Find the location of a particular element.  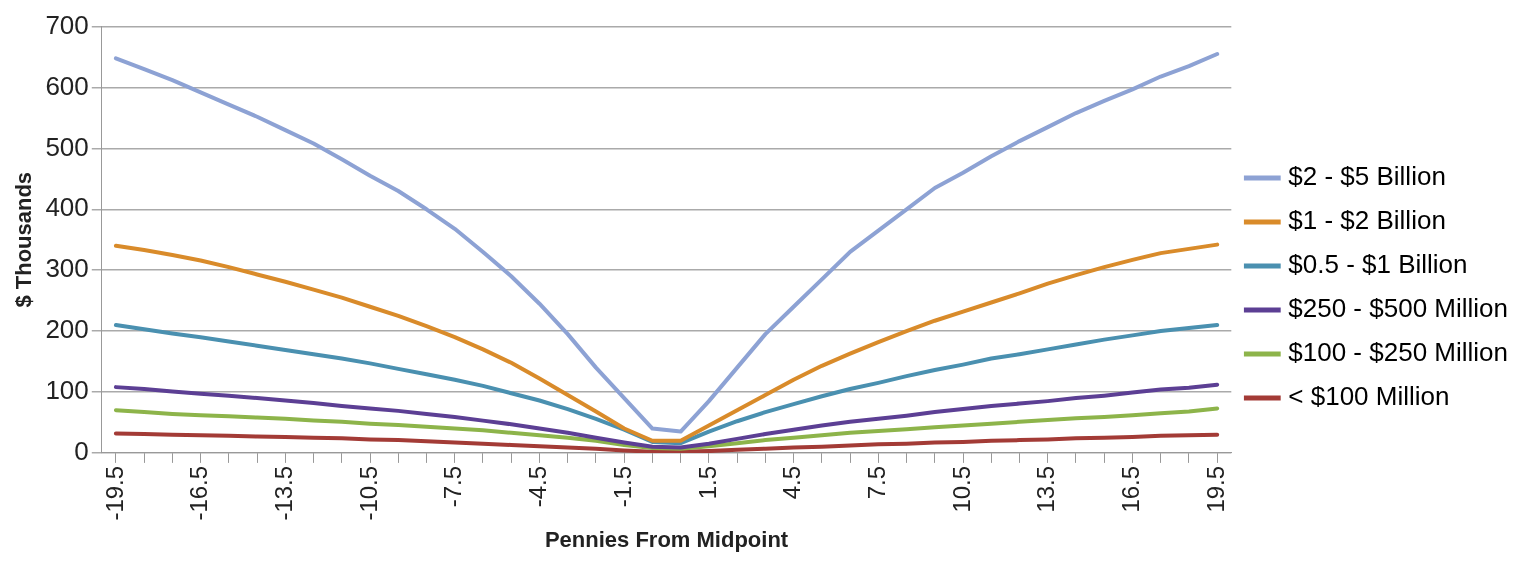

x-tick-label: 10.5 is located at coordinates (961, 489).